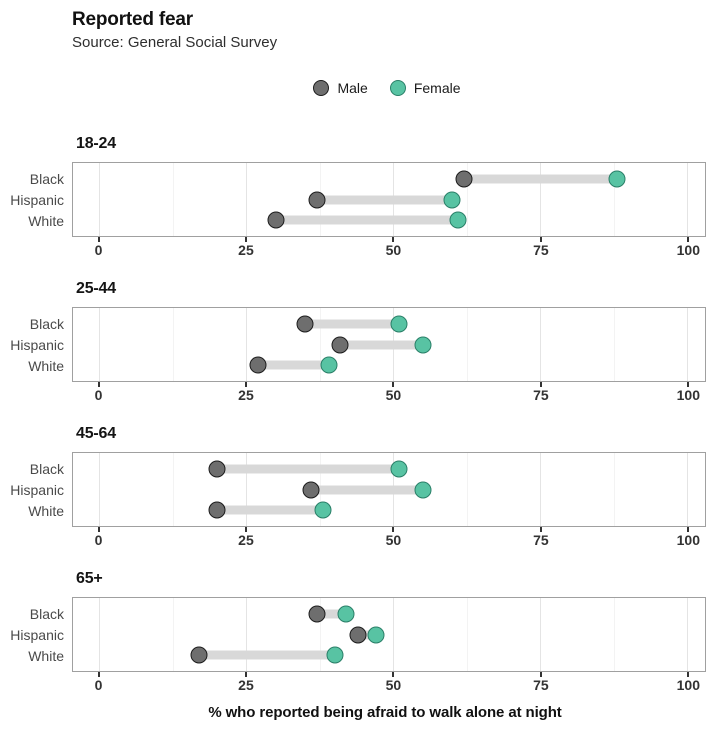  What do you see at coordinates (132, 19) in the screenshot?
I see `chart-title: Reported fear` at bounding box center [132, 19].